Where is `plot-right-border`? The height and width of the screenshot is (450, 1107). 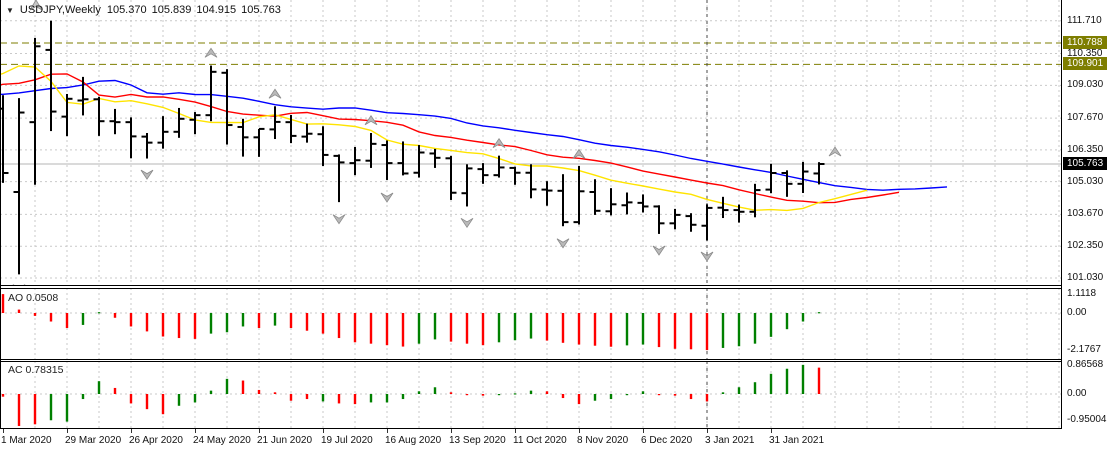
plot-right-border is located at coordinates (1061, 214).